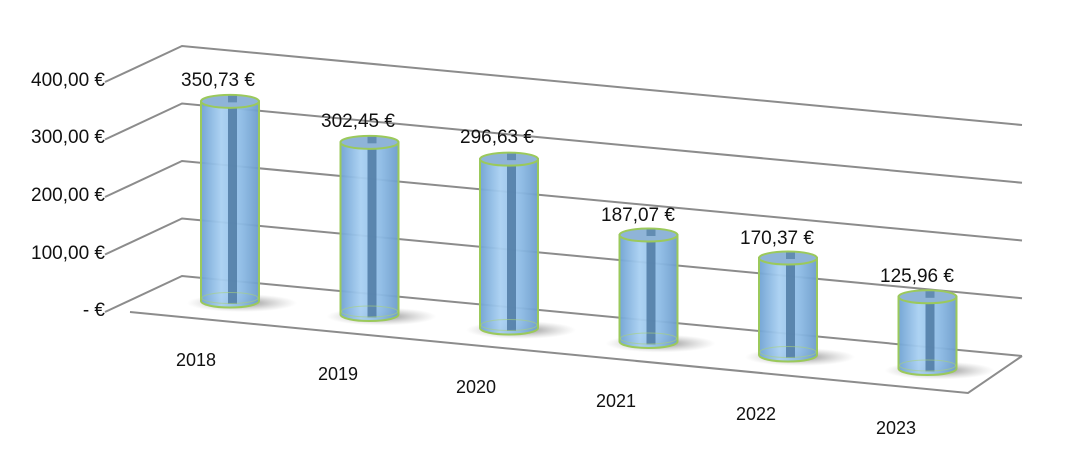 This screenshot has width=1076, height=461. I want to click on data-label-2018: 350,73 €, so click(218, 80).